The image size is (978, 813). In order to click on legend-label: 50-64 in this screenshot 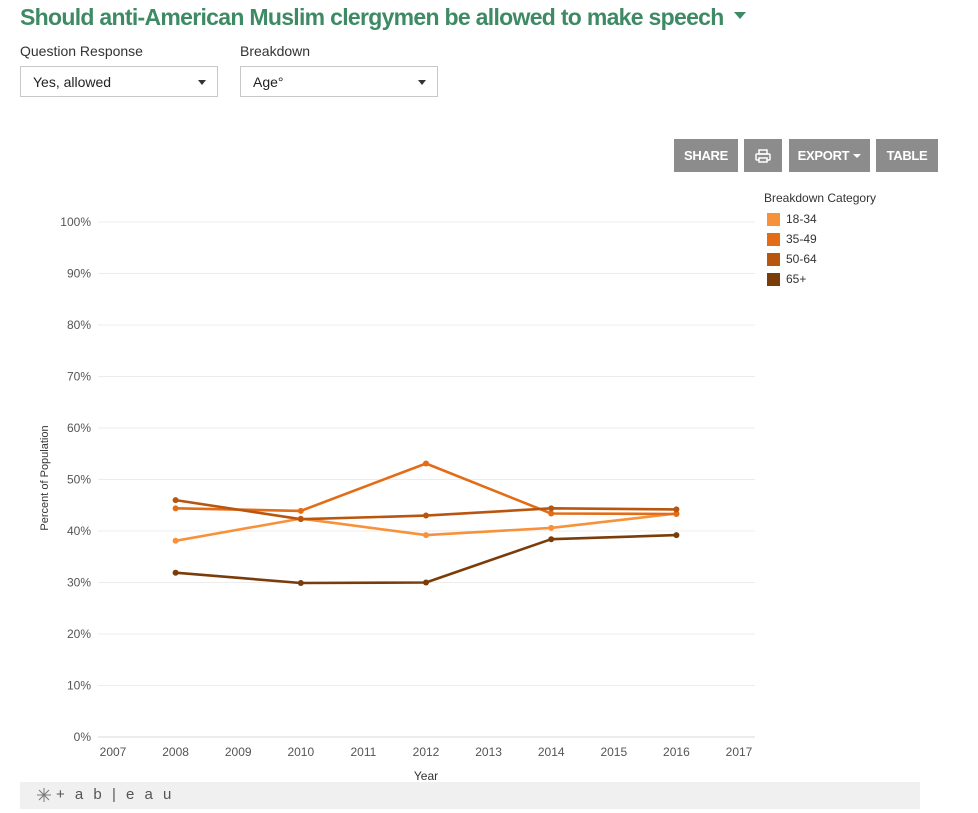, I will do `click(801, 259)`.